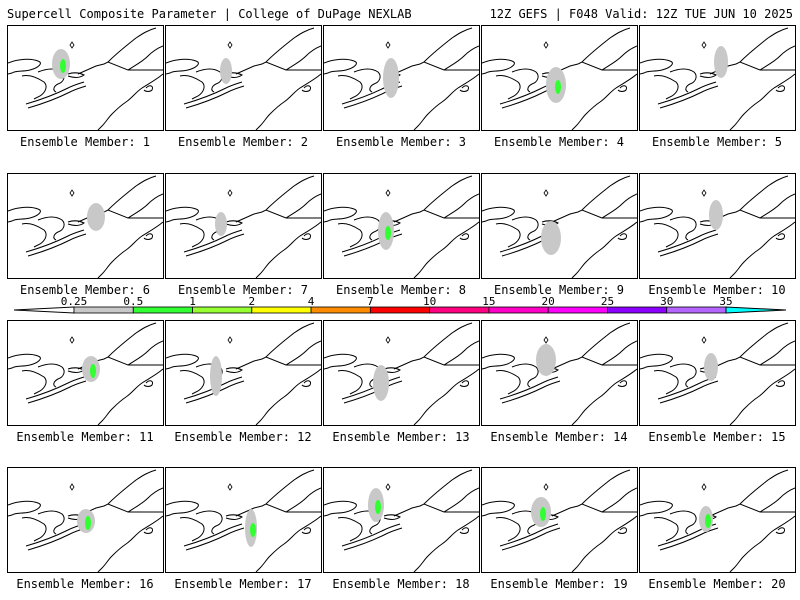  What do you see at coordinates (401, 584) in the screenshot?
I see `member-label: Ensemble Member: 18` at bounding box center [401, 584].